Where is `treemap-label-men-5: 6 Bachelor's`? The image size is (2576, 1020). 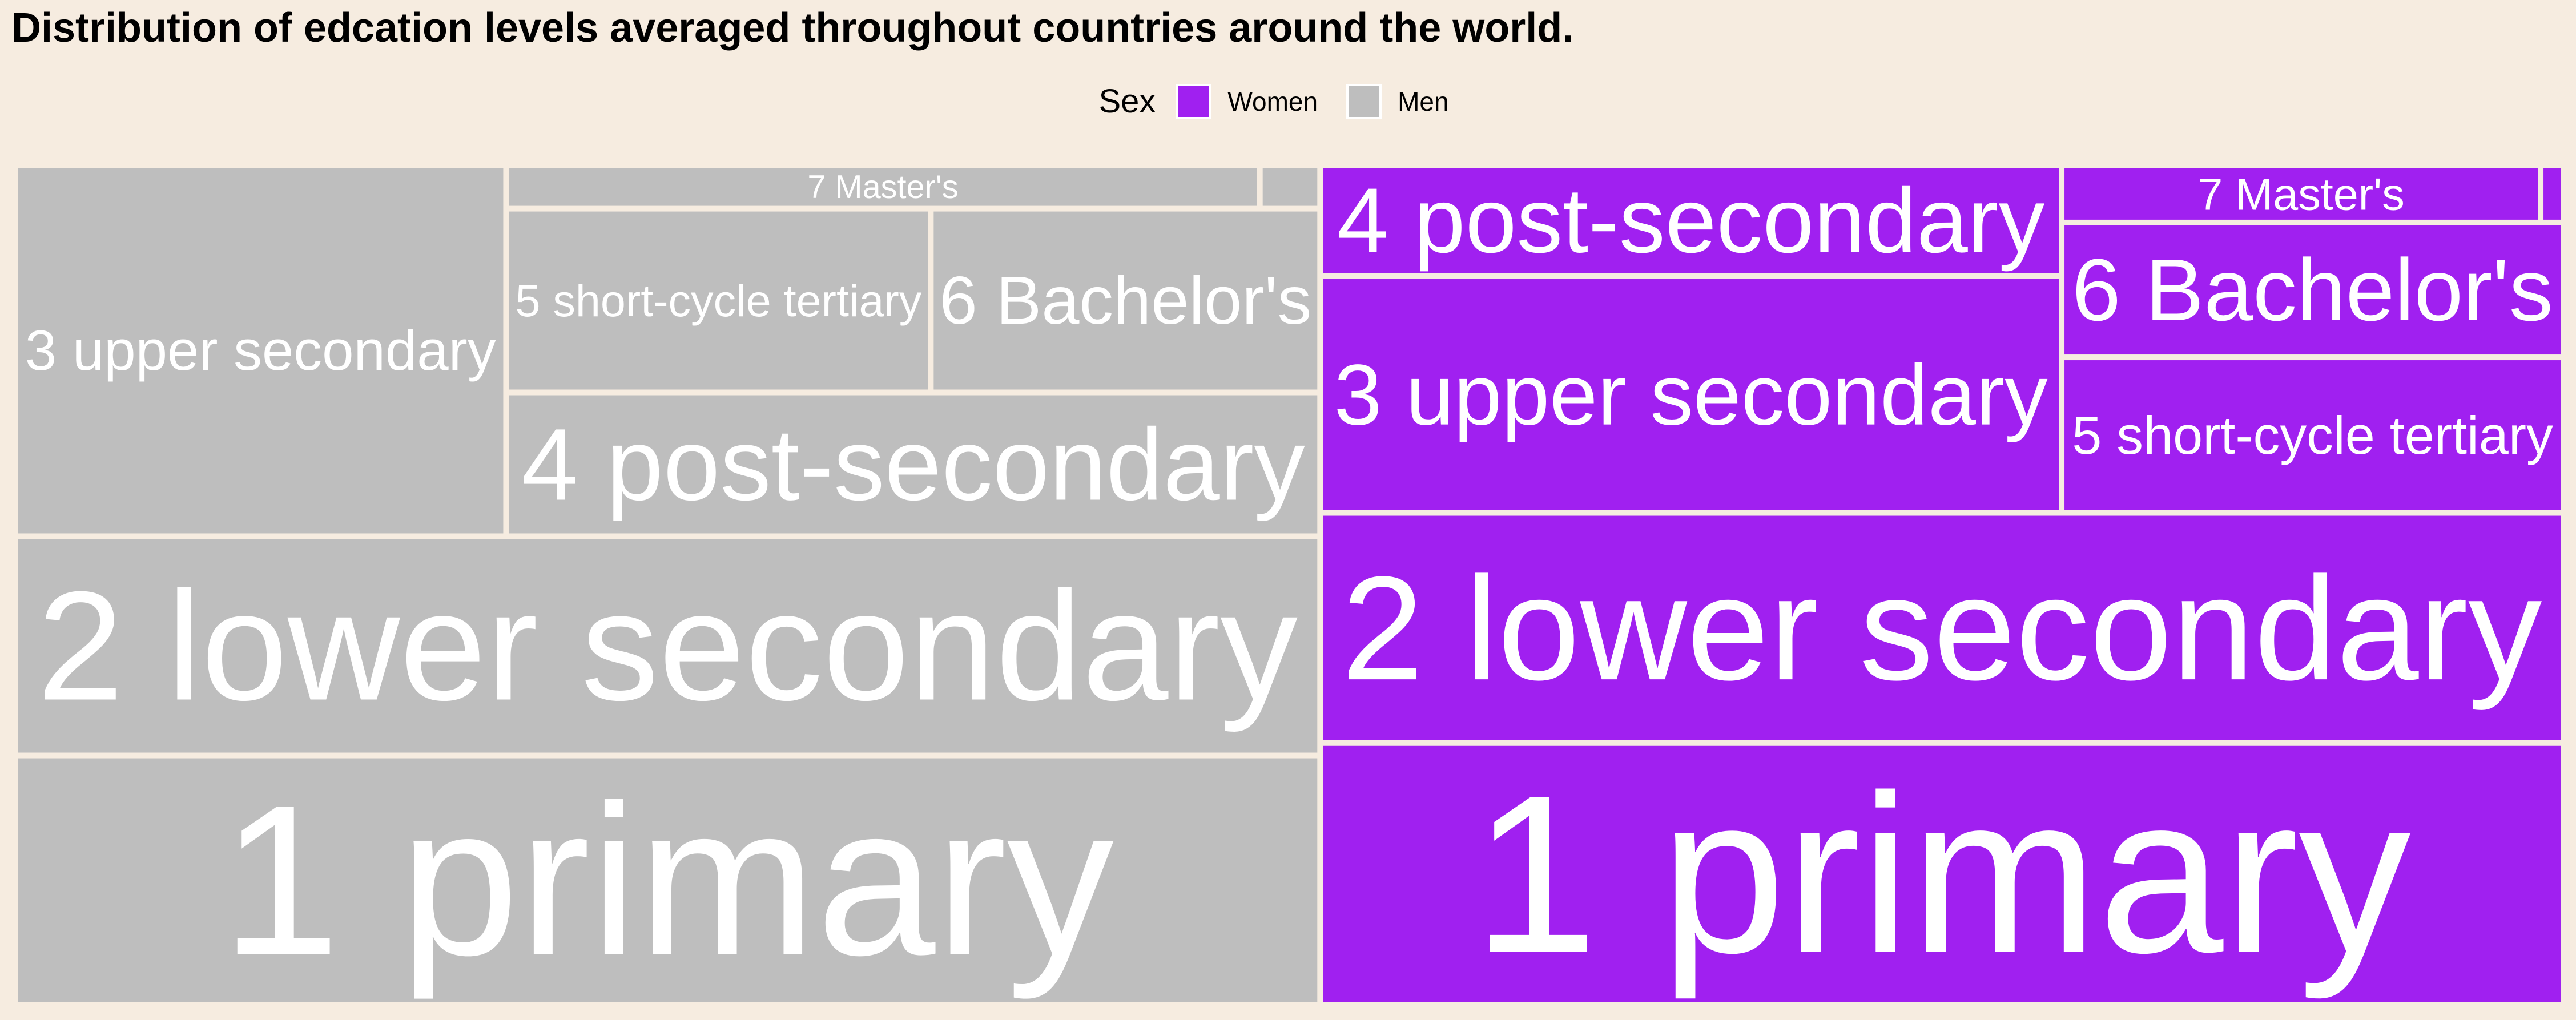
treemap-label-men-5: 6 Bachelor's is located at coordinates (1125, 300).